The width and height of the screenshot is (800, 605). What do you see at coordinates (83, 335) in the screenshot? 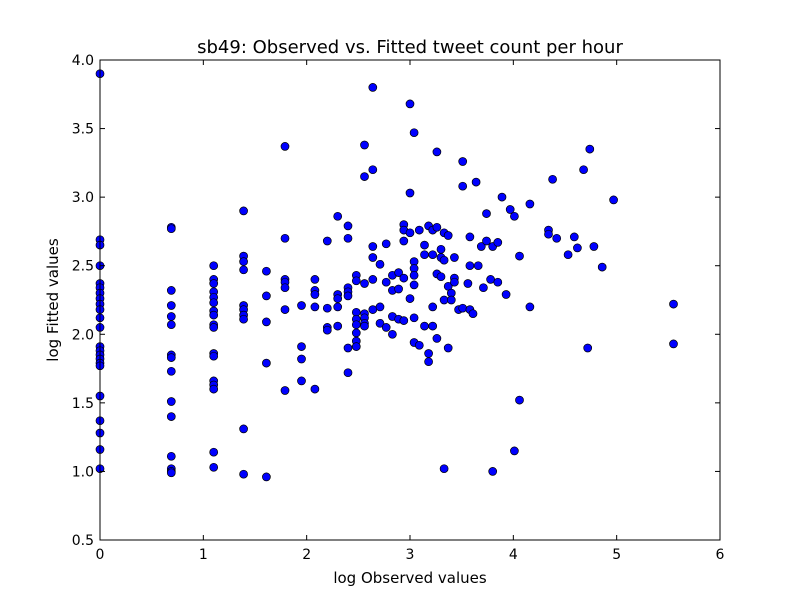
I see `y-tick-label: 2.0` at bounding box center [83, 335].